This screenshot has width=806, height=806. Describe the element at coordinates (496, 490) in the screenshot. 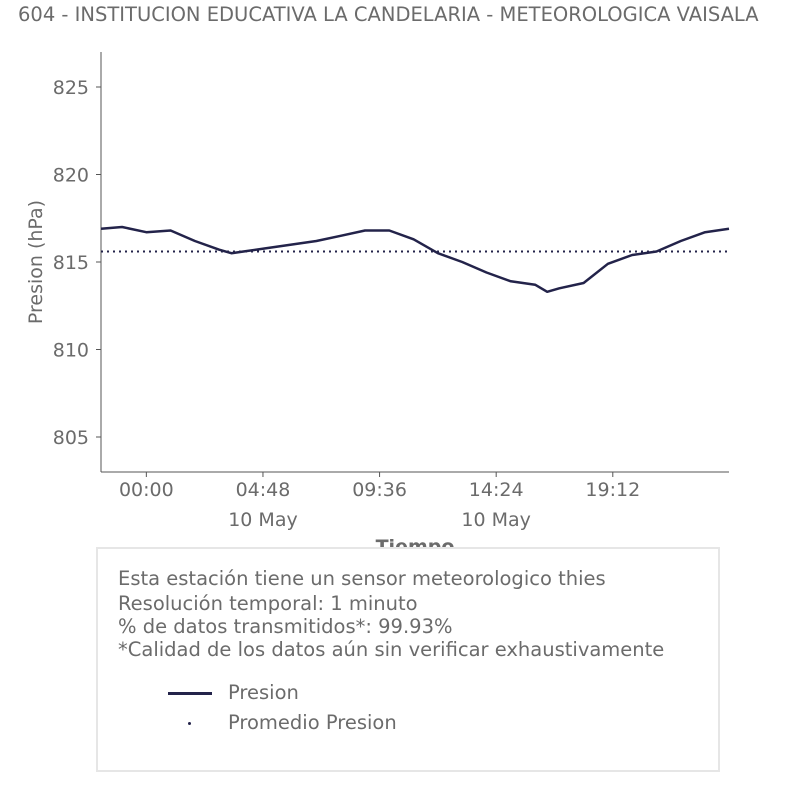

I see `x-tick-label: 14:24` at that location.